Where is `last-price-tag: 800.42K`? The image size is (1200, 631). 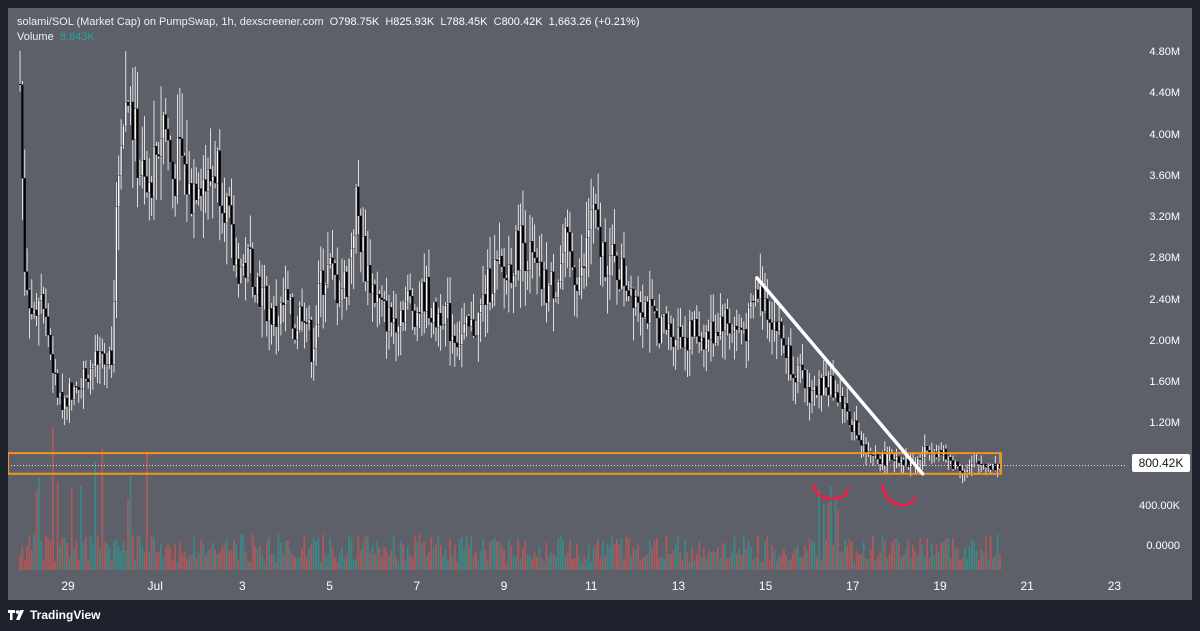
last-price-tag: 800.42K is located at coordinates (1161, 463).